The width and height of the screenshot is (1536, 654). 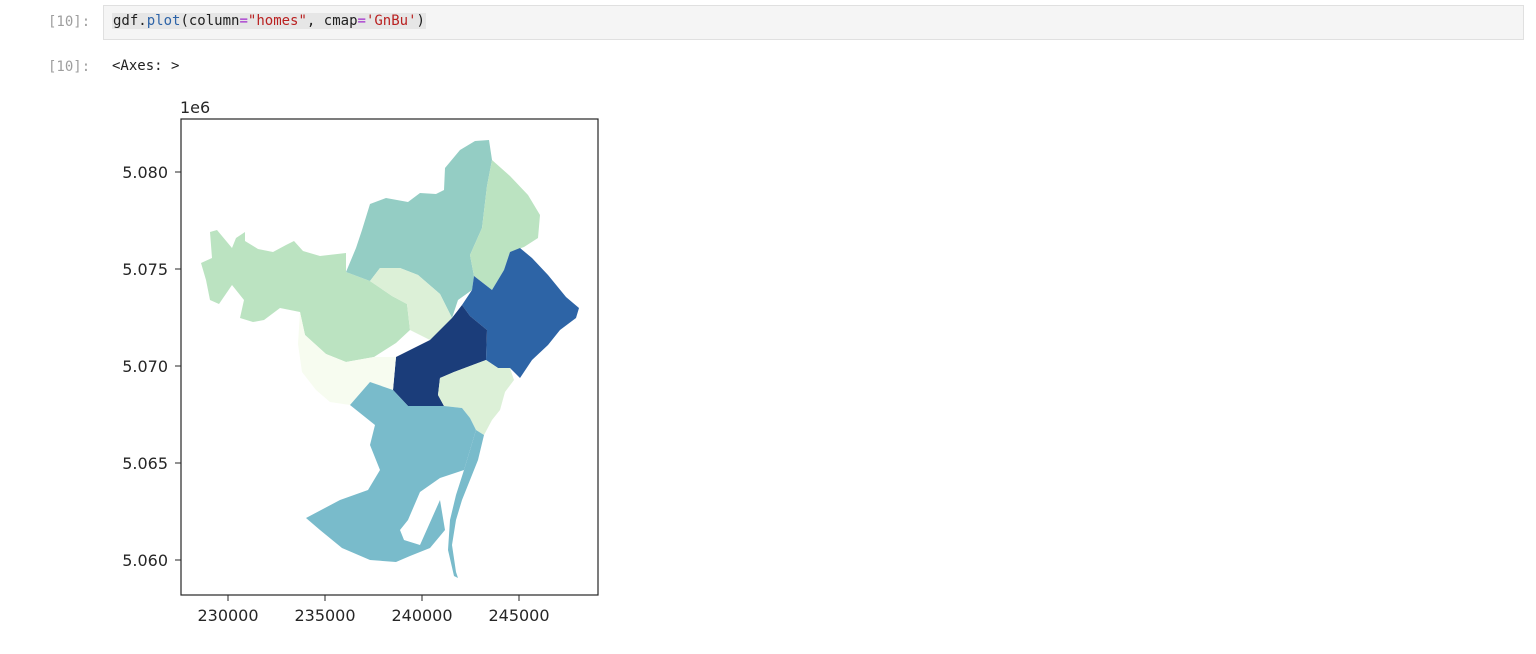 What do you see at coordinates (227, 615) in the screenshot?
I see `x-tick-label: 230000` at bounding box center [227, 615].